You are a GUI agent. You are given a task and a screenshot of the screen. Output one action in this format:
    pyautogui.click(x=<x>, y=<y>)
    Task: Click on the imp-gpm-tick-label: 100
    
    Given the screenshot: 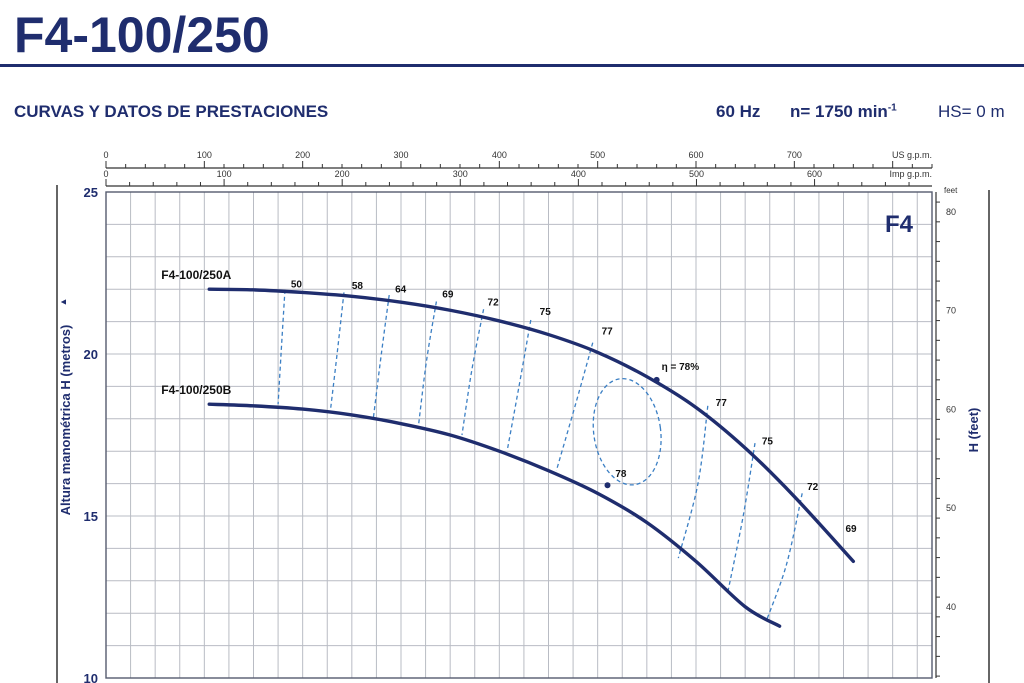 What is the action you would take?
    pyautogui.click(x=224, y=174)
    